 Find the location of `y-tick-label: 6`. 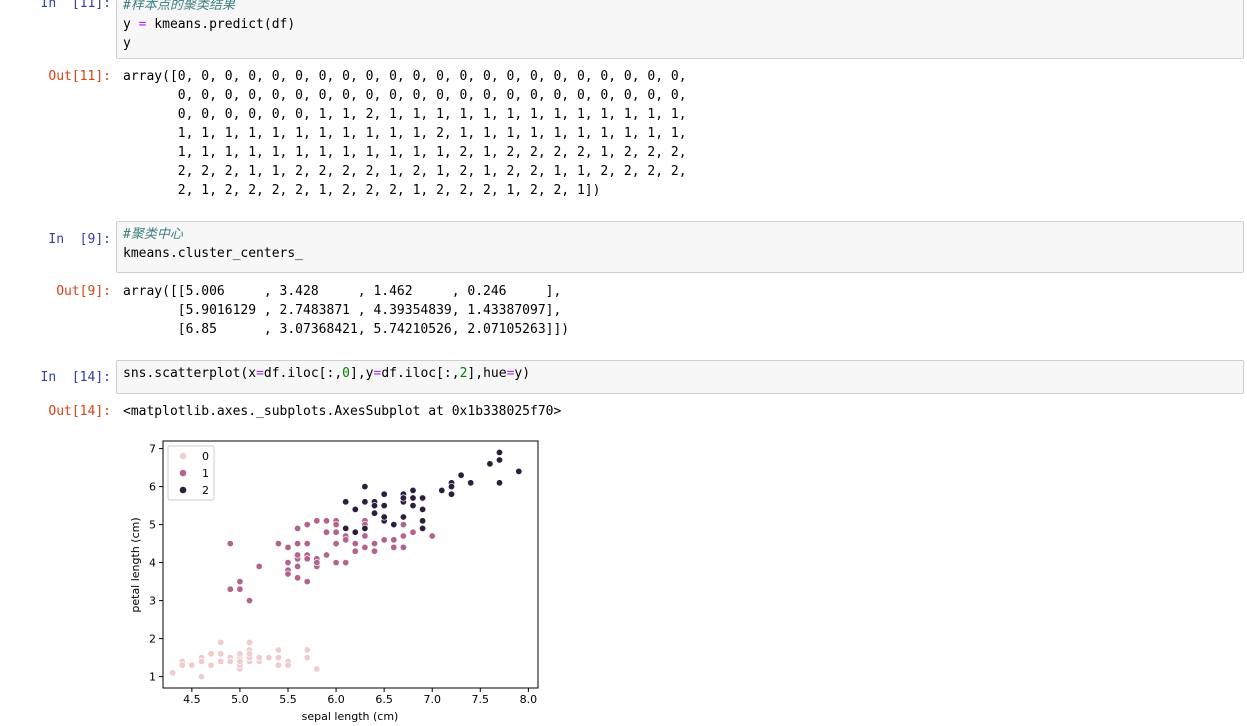

y-tick-label: 6 is located at coordinates (152, 487).